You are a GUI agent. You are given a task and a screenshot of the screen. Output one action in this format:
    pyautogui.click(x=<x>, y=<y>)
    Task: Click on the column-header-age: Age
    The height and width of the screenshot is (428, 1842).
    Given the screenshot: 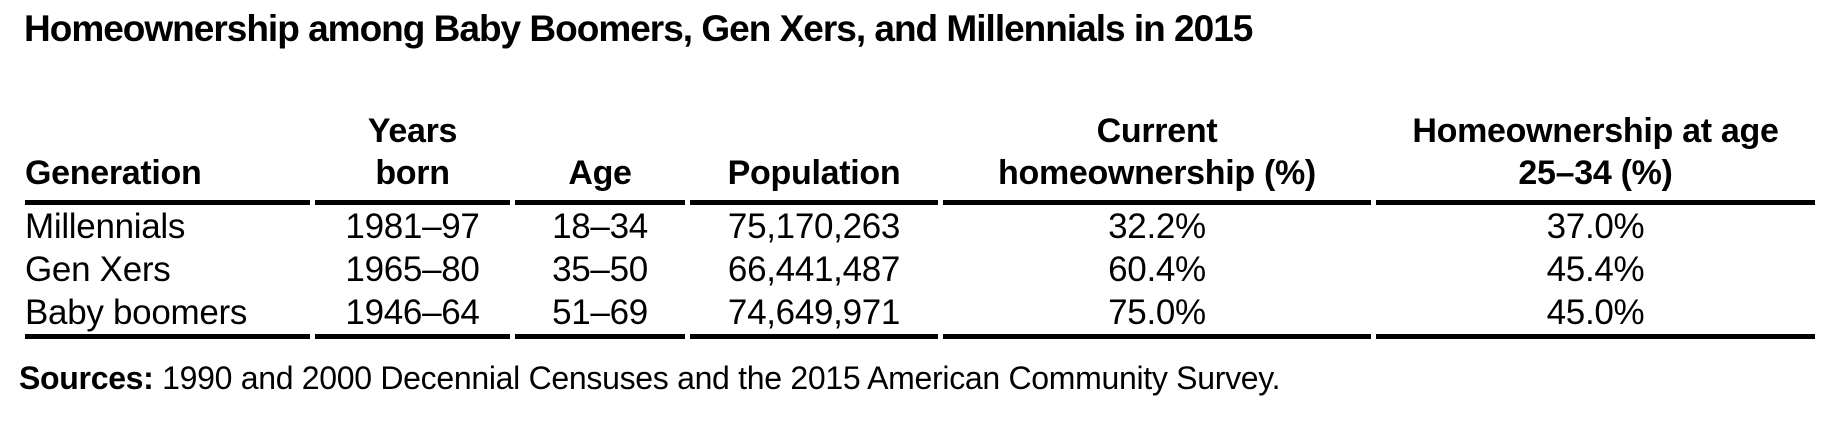 What is the action you would take?
    pyautogui.click(x=600, y=146)
    